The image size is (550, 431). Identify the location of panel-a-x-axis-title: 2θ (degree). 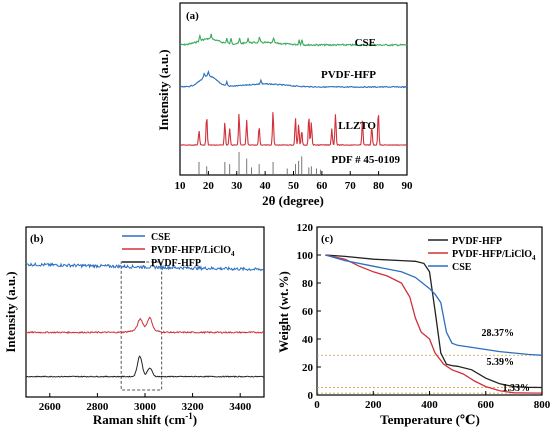
(293, 200).